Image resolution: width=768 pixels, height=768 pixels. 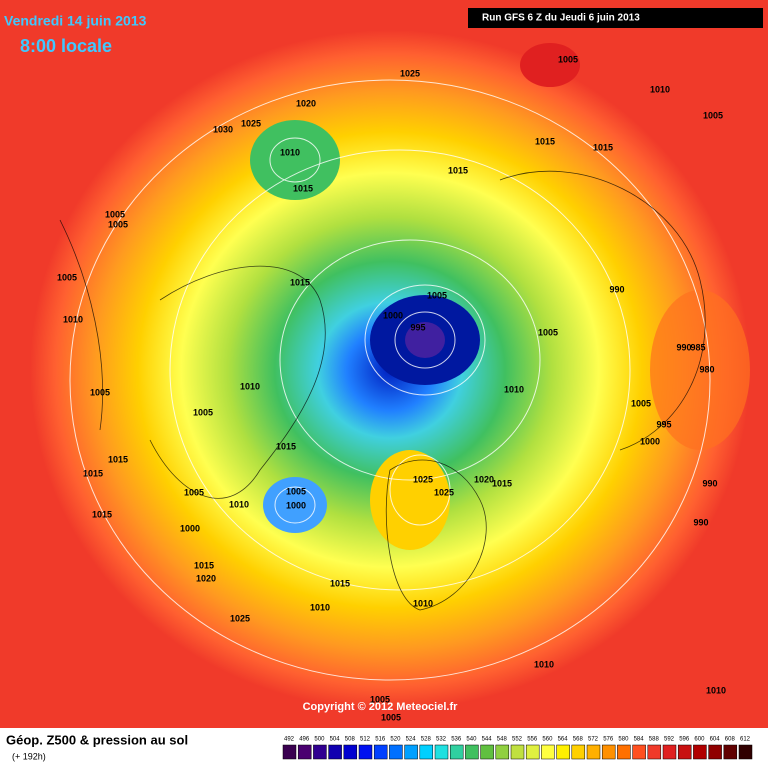 What do you see at coordinates (715, 740) in the screenshot?
I see `scale-label: 604` at bounding box center [715, 740].